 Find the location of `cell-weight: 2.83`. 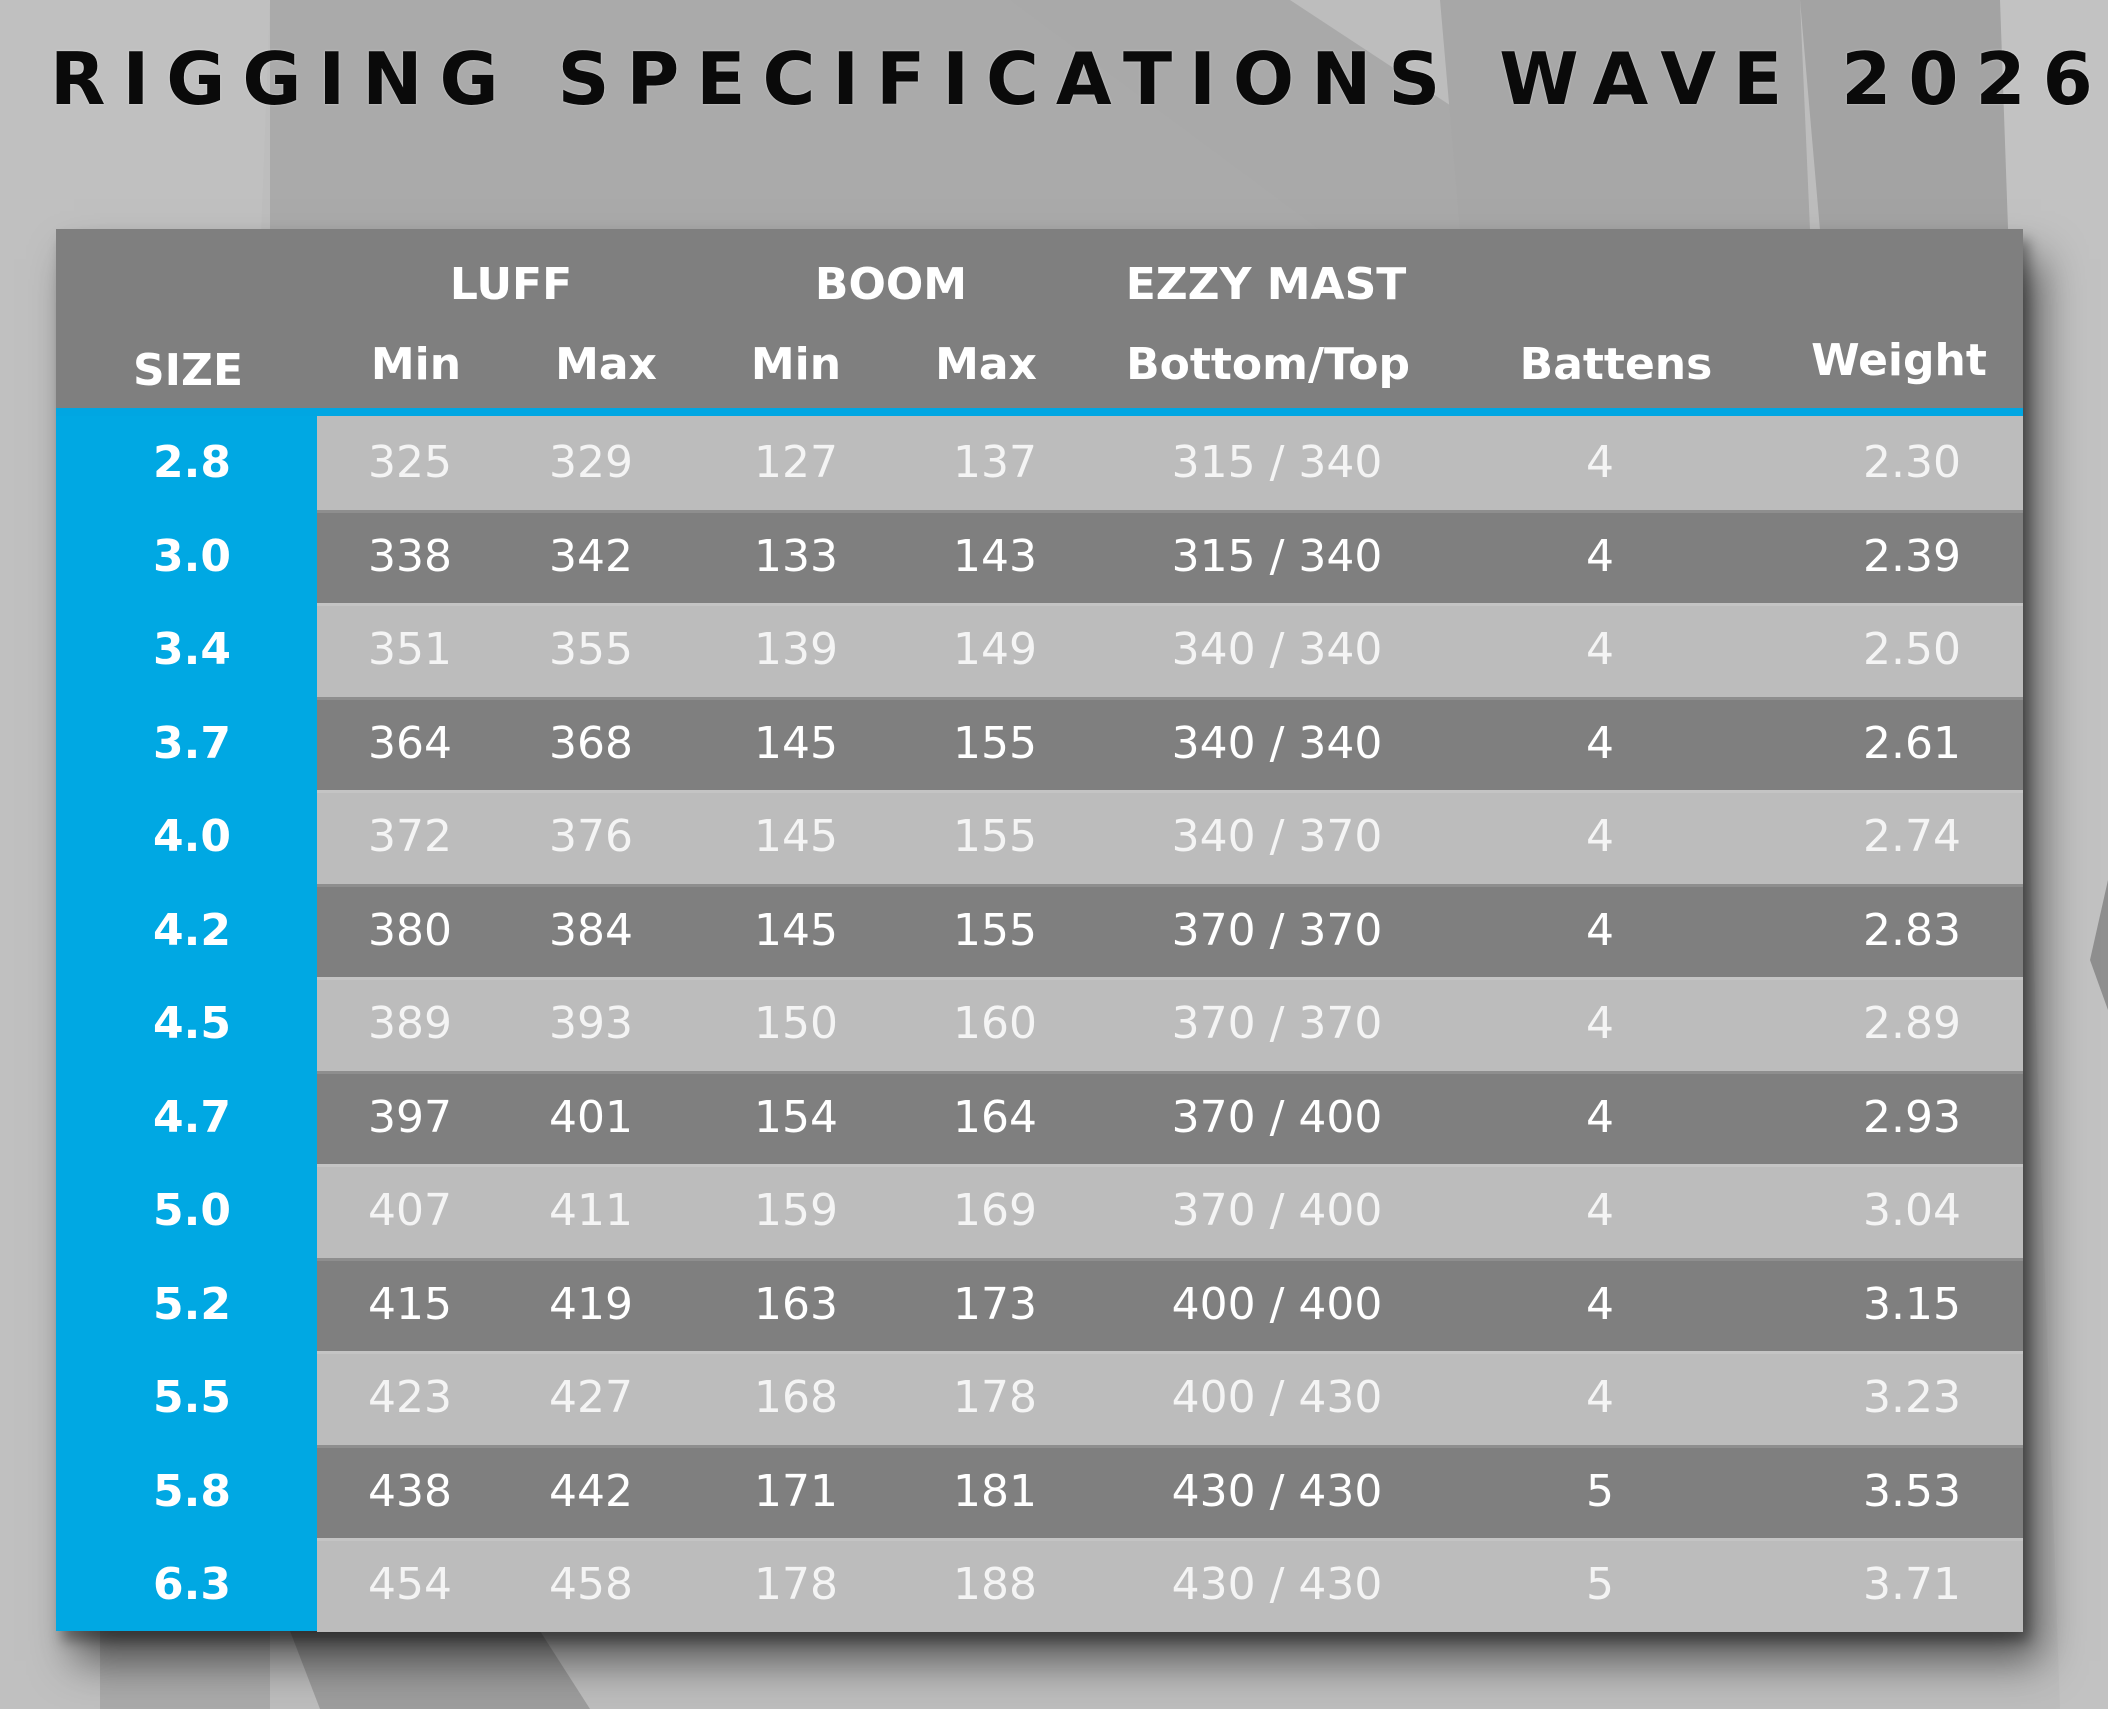

cell-weight: 2.83 is located at coordinates (1912, 930).